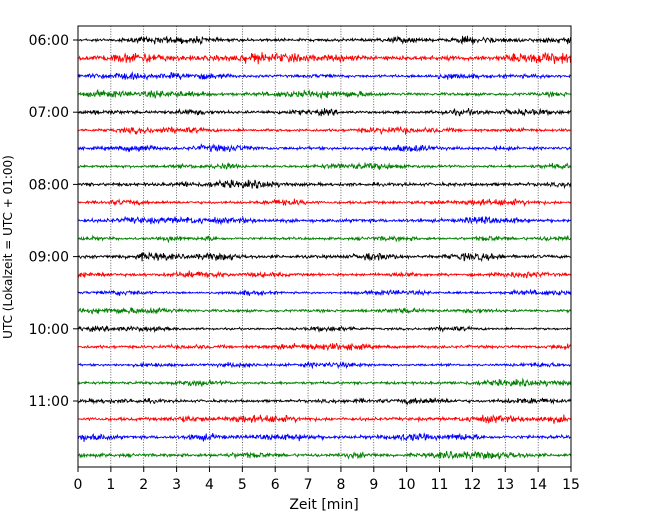 Image resolution: width=650 pixels, height=520 pixels. Describe the element at coordinates (49, 41) in the screenshot. I see `y-tick-label: 06:00` at that location.